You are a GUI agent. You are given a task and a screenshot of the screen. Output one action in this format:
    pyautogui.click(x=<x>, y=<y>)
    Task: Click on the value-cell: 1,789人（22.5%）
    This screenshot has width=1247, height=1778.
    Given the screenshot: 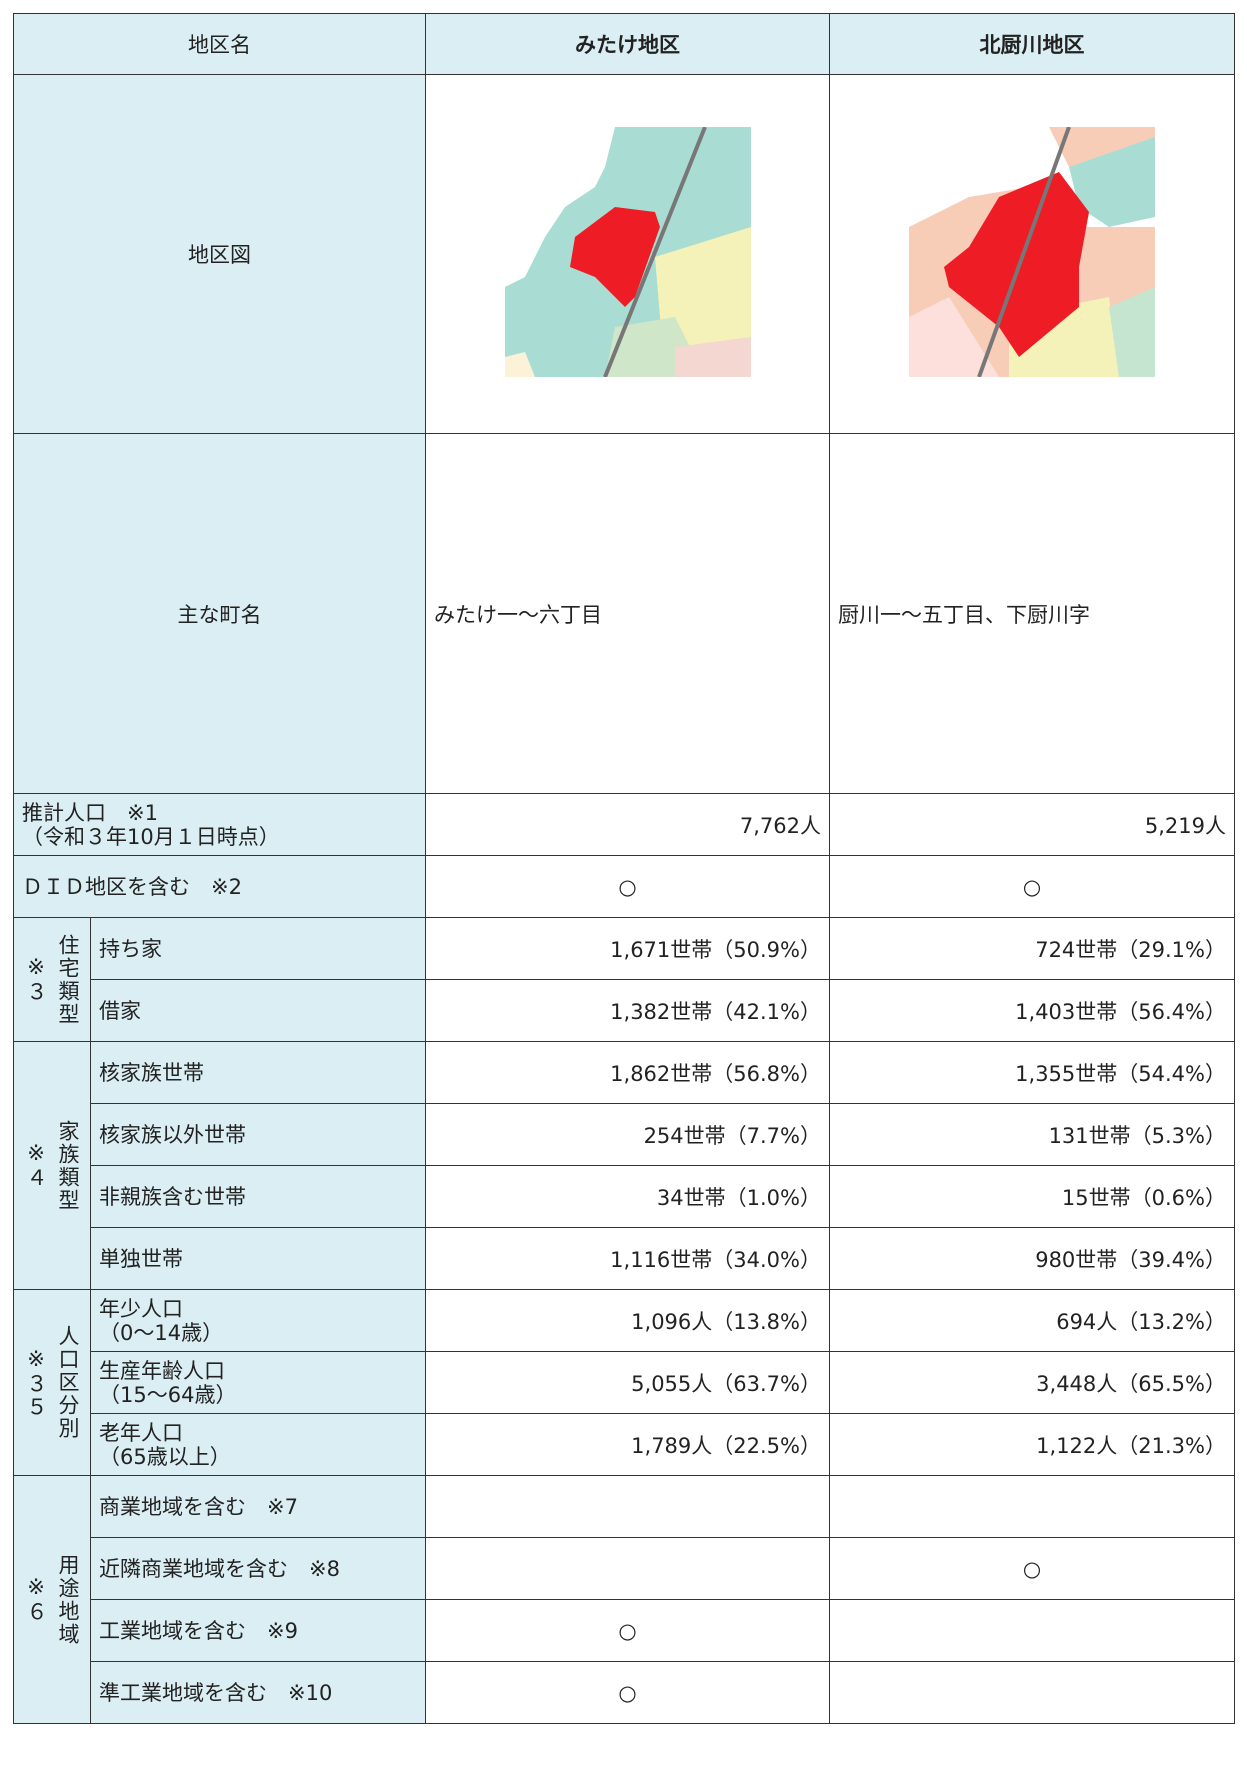 What is the action you would take?
    pyautogui.click(x=627, y=1444)
    